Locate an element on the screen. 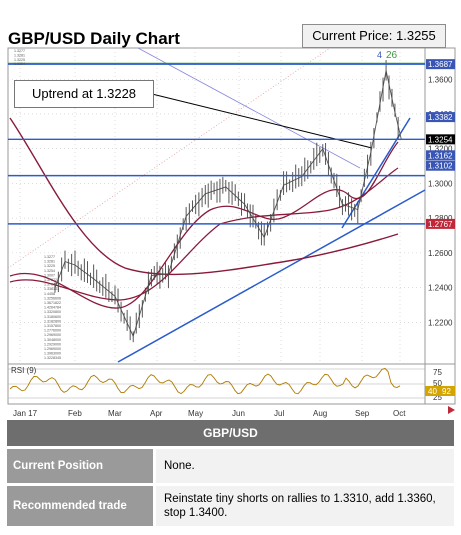  rsi-level-50: 50 is located at coordinates (437, 383).